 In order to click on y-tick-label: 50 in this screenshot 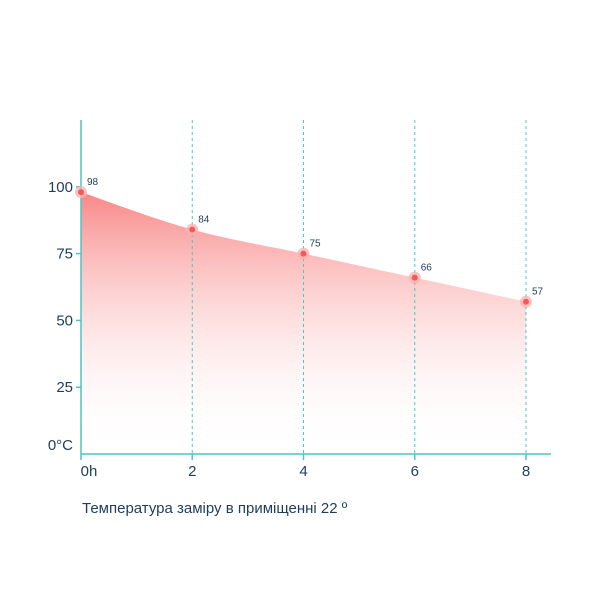, I will do `click(64, 320)`.